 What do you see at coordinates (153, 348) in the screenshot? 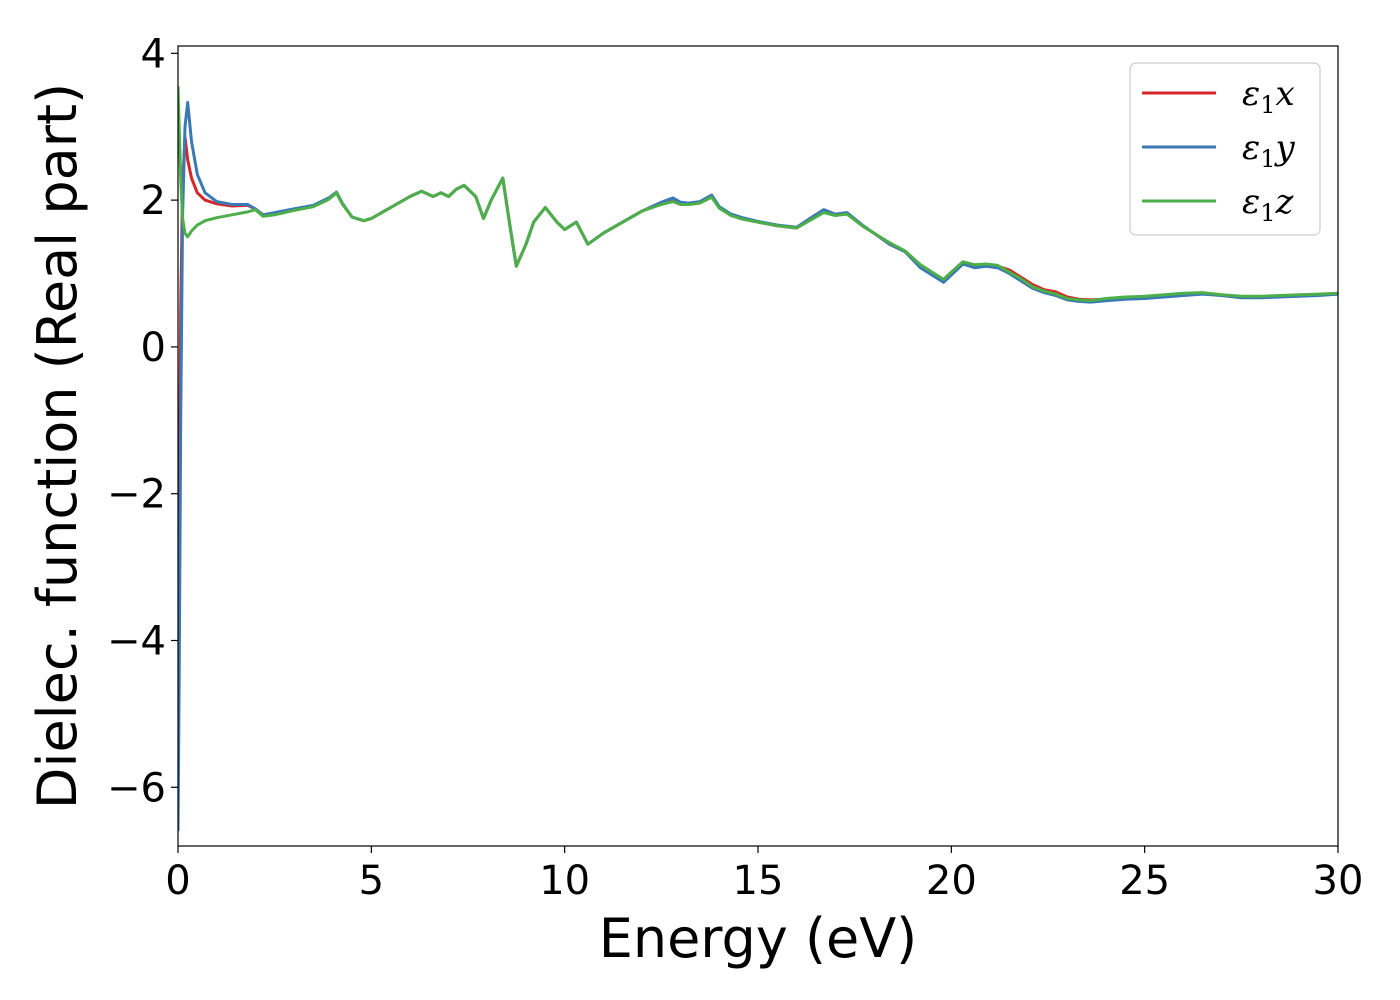
I see `y-tick-label: 0` at bounding box center [153, 348].